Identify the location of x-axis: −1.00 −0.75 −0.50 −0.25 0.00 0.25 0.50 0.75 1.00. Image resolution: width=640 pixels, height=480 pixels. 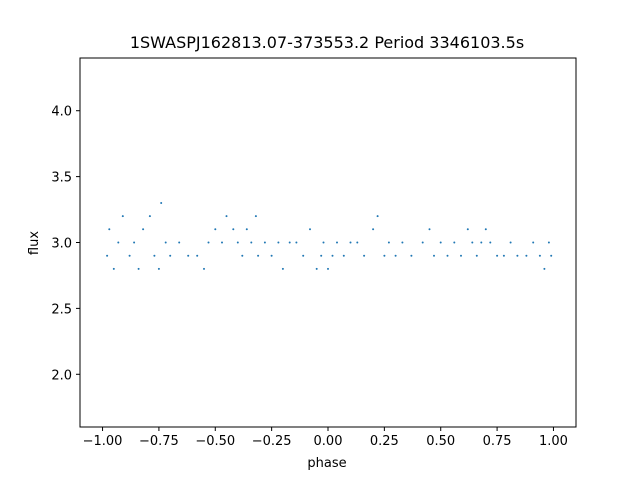
(325, 438).